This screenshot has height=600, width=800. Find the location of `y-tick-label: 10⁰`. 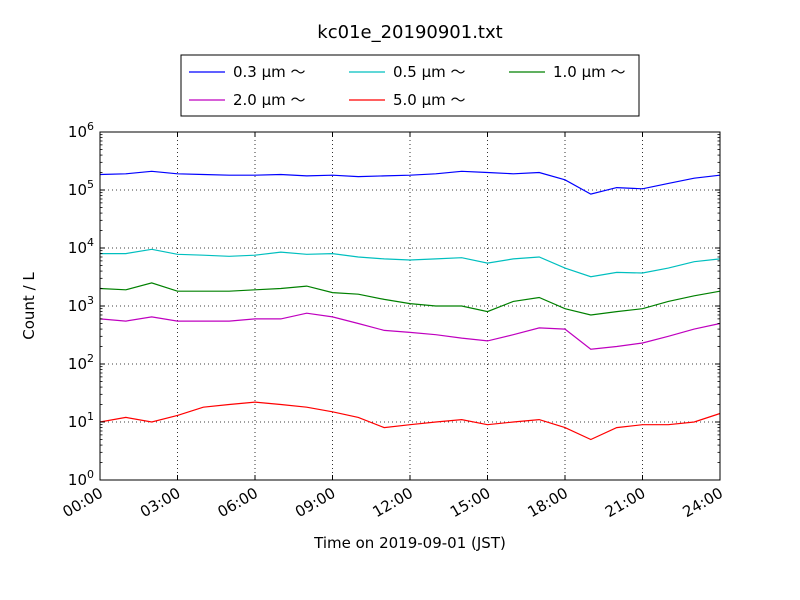

y-tick-label: 10⁰ is located at coordinates (81, 478).